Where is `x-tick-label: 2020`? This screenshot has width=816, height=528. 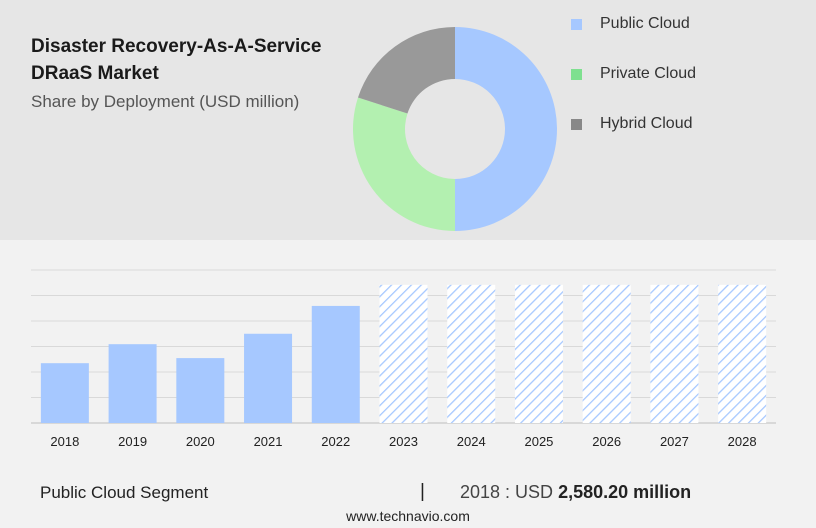
x-tick-label: 2020 is located at coordinates (200, 441).